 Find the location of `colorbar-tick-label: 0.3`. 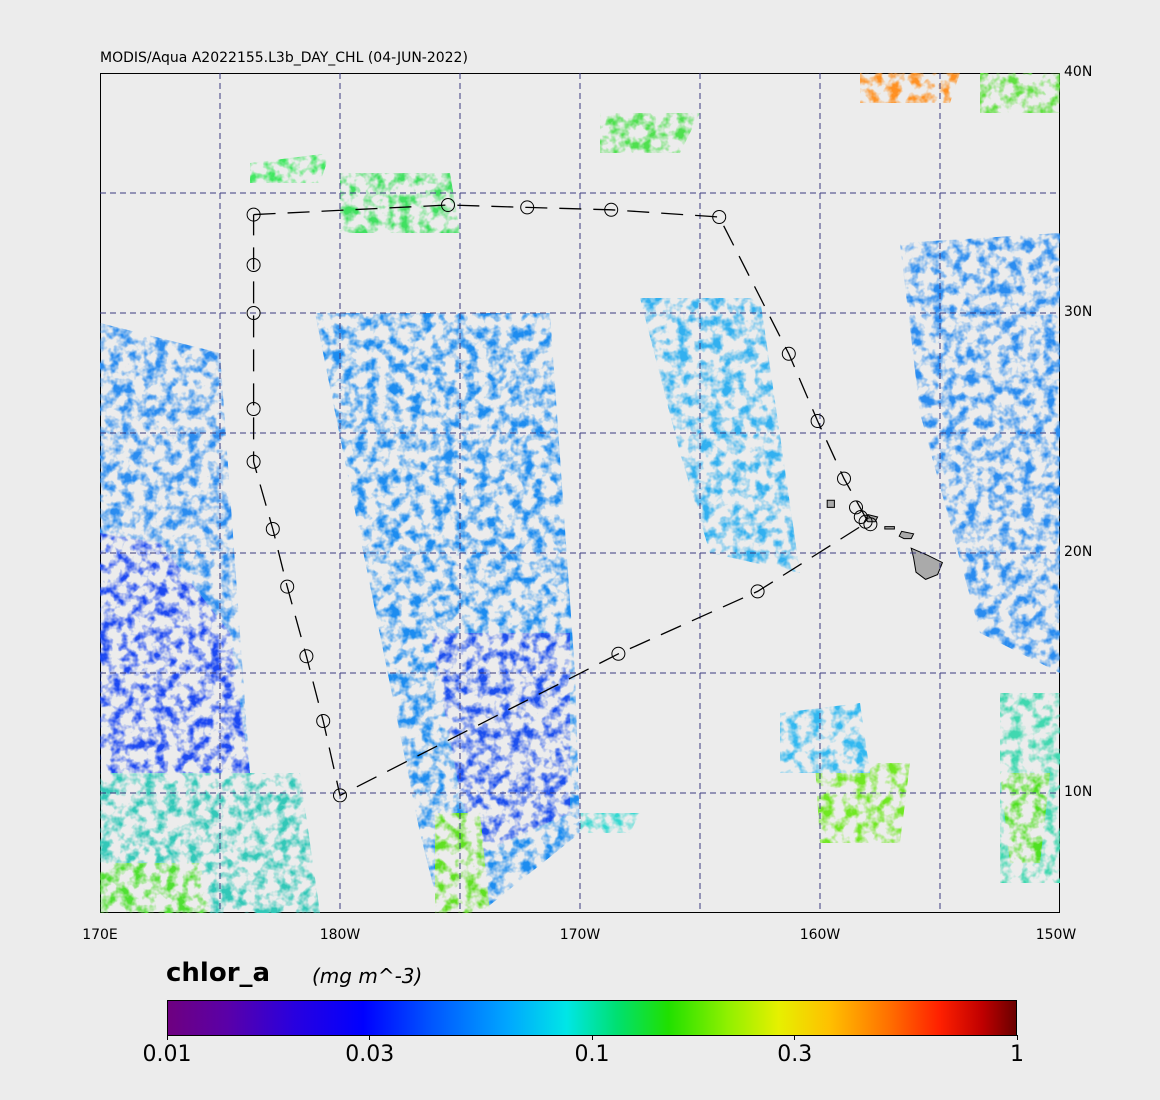

colorbar-tick-label: 0.3 is located at coordinates (795, 1054).